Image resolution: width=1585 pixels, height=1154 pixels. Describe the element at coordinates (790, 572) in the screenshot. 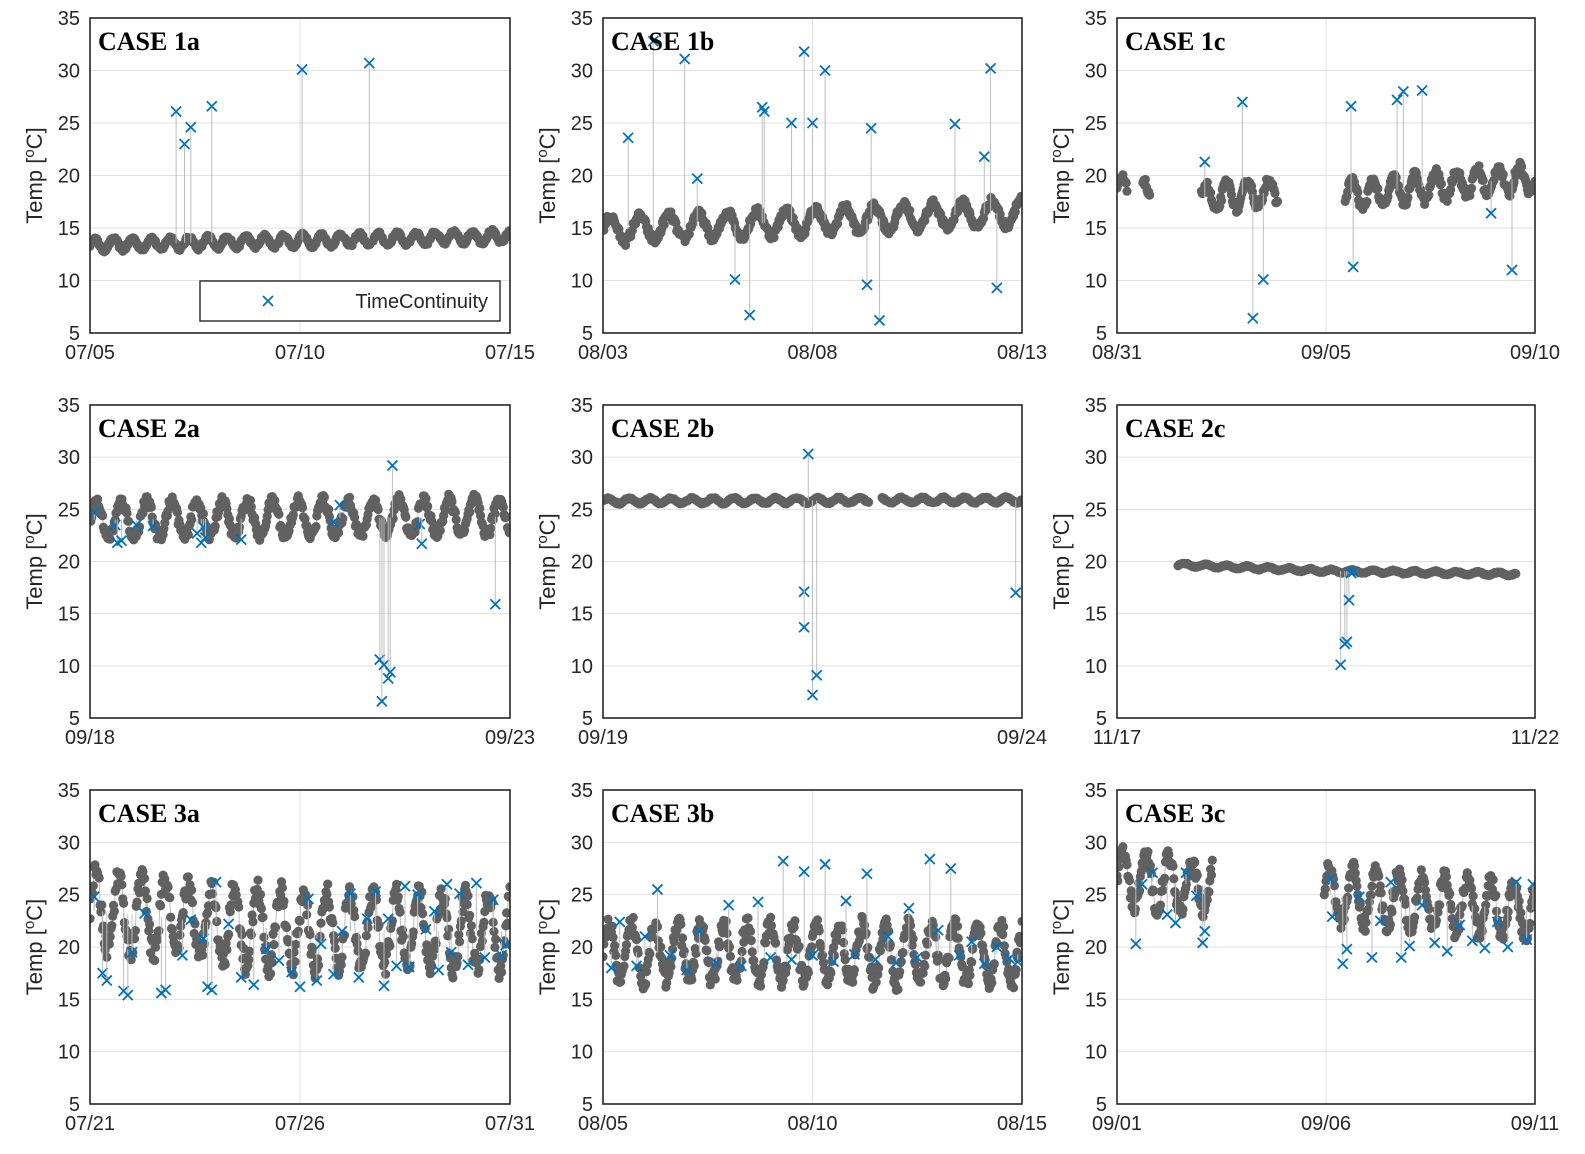

I see `panel-5: 5 10 15 20 25 30 35 09/19 09/24 CASE 2b Temp [oC]` at that location.